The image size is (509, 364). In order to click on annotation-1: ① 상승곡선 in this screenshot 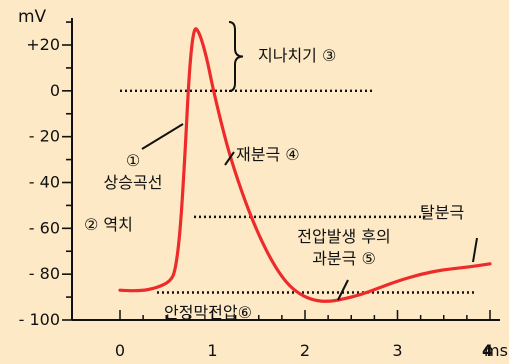, I will do `click(133, 171)`.